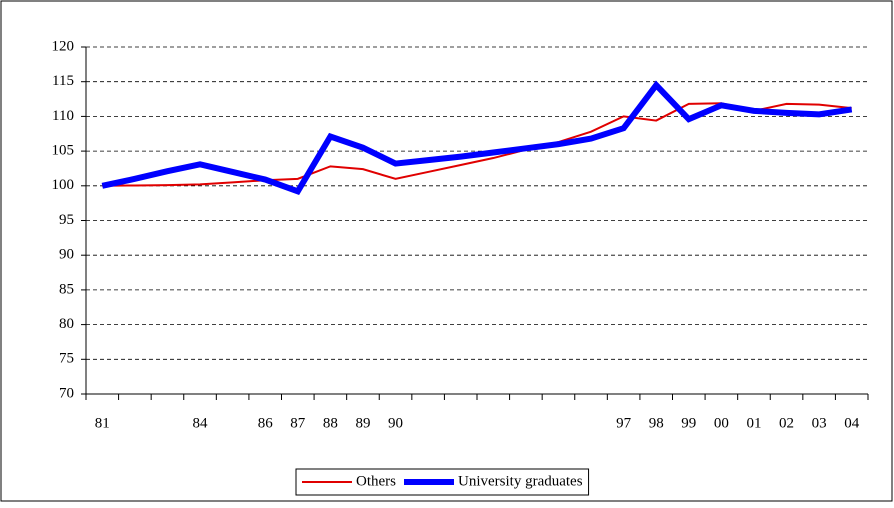 This screenshot has width=894, height=508. Describe the element at coordinates (102, 423) in the screenshot. I see `x-tick-label: 81` at that location.